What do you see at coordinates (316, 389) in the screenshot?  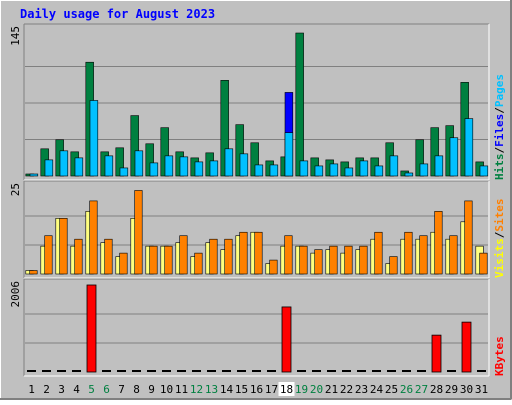 I see `day-label-20: 20` at bounding box center [316, 389].